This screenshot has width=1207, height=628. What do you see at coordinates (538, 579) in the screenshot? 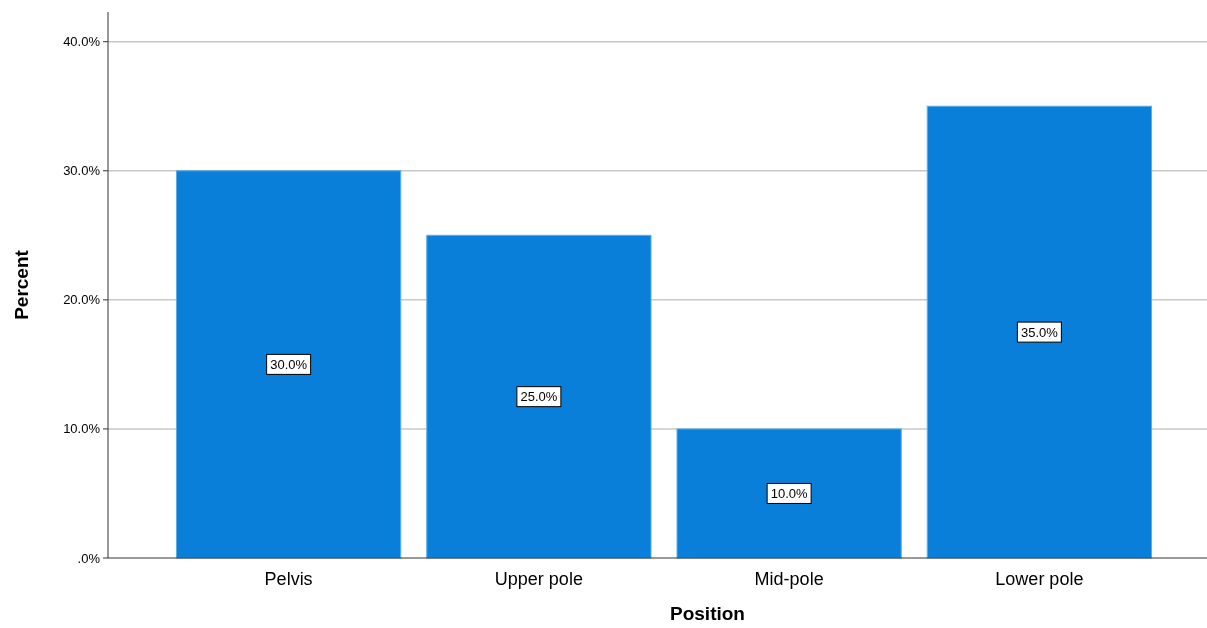
I see `x-tick-label: Upper pole` at bounding box center [538, 579].